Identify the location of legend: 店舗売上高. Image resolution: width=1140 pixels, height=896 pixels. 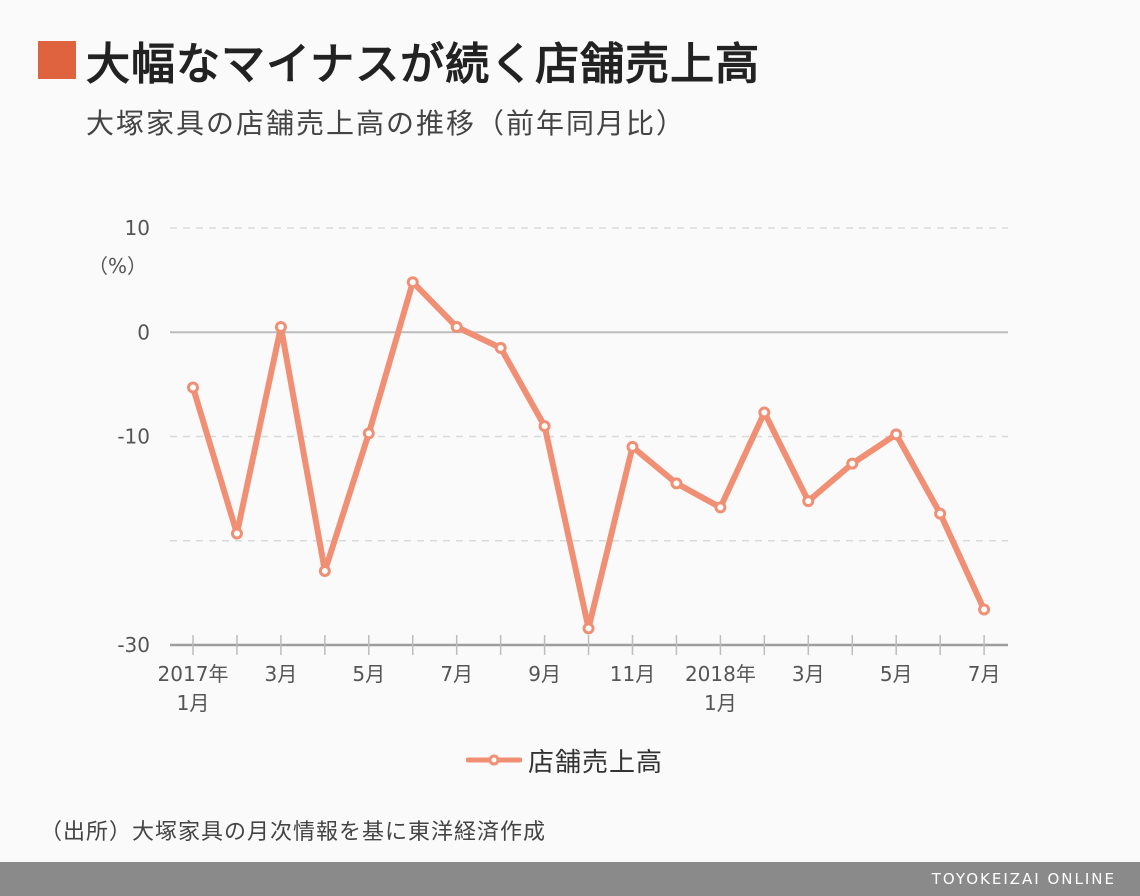
(564, 760).